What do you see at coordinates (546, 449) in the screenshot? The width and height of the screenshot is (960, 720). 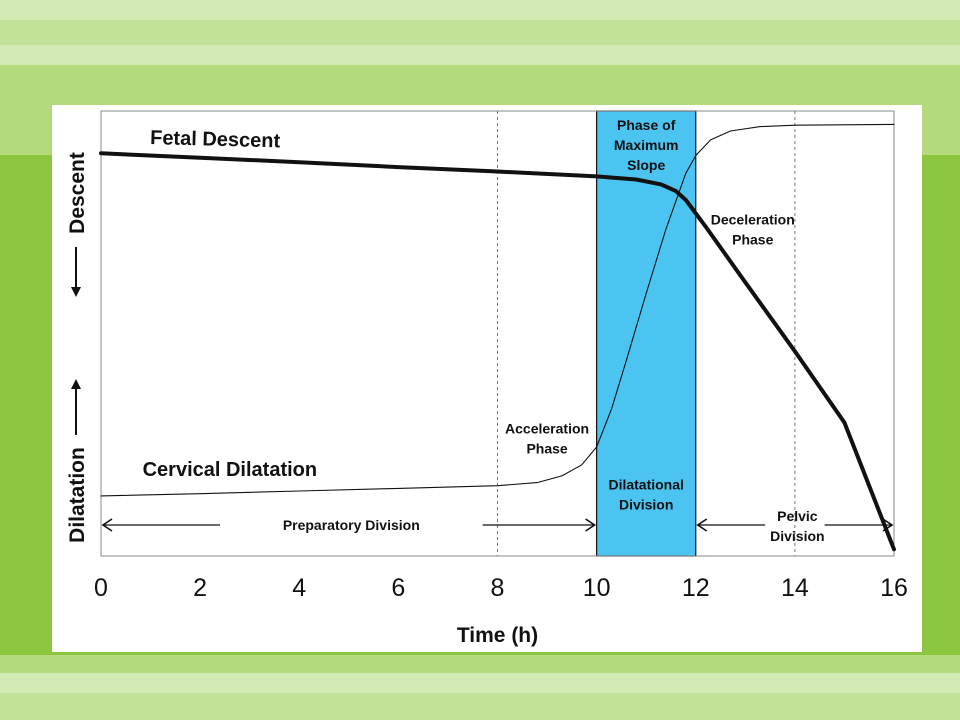 I see `acceleration-phase-label-line-2: Phase` at bounding box center [546, 449].